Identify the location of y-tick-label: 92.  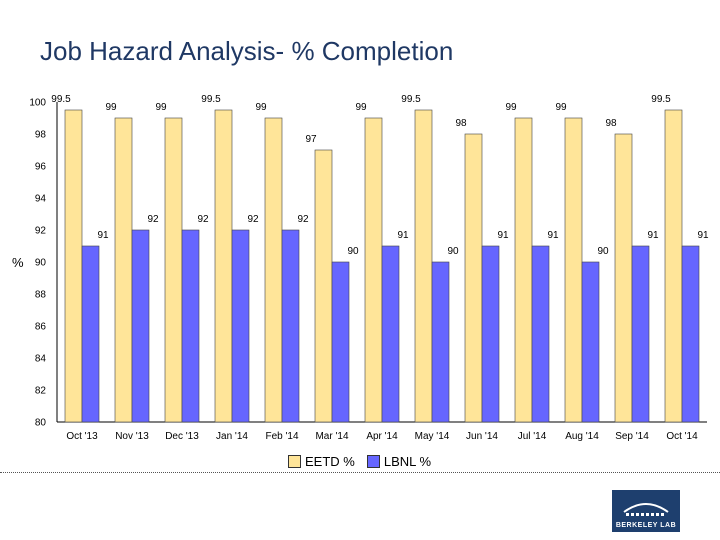
(41, 231).